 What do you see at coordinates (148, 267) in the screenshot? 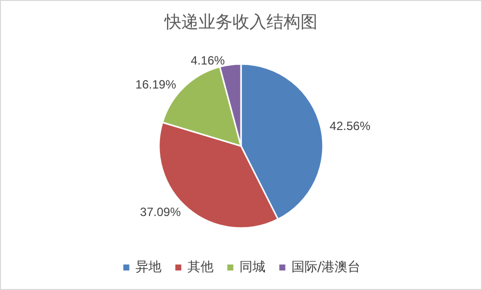
I see `legend-label: 异地` at bounding box center [148, 267].